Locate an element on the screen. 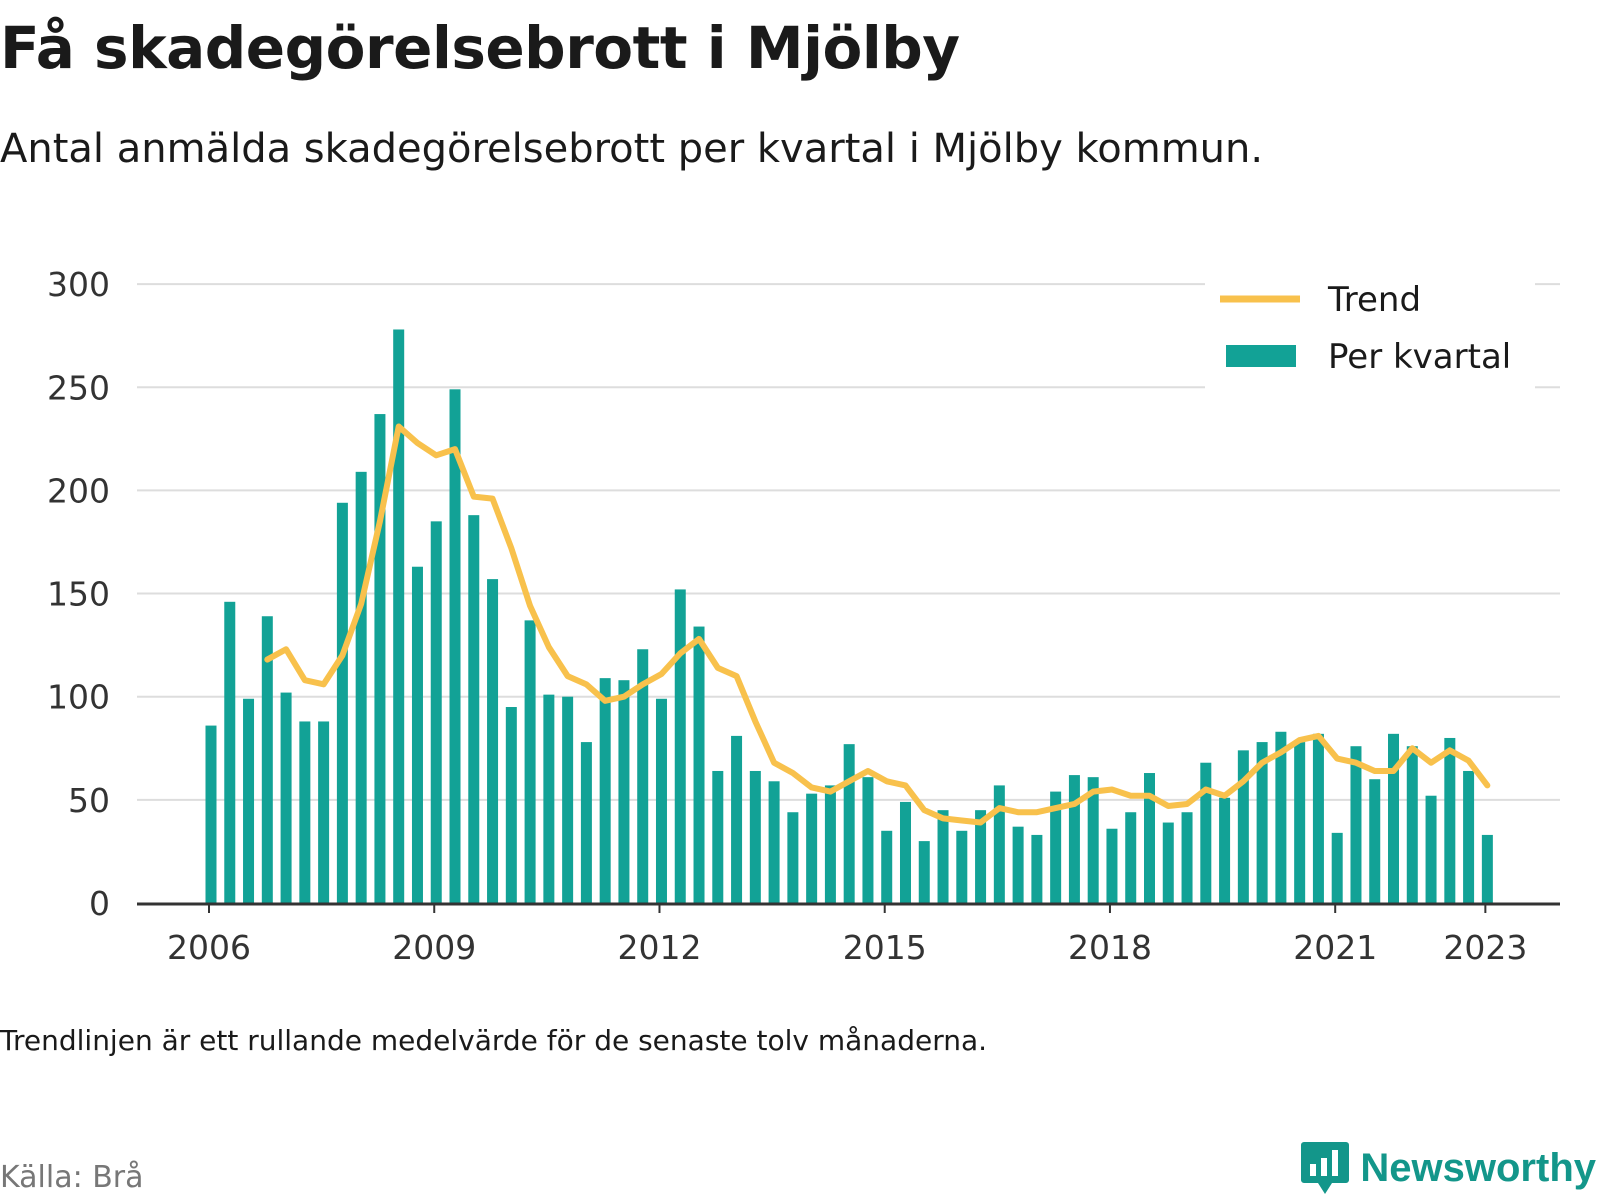 This screenshot has height=1200, width=1600. legend: Trend Per kvartal is located at coordinates (1370, 342).